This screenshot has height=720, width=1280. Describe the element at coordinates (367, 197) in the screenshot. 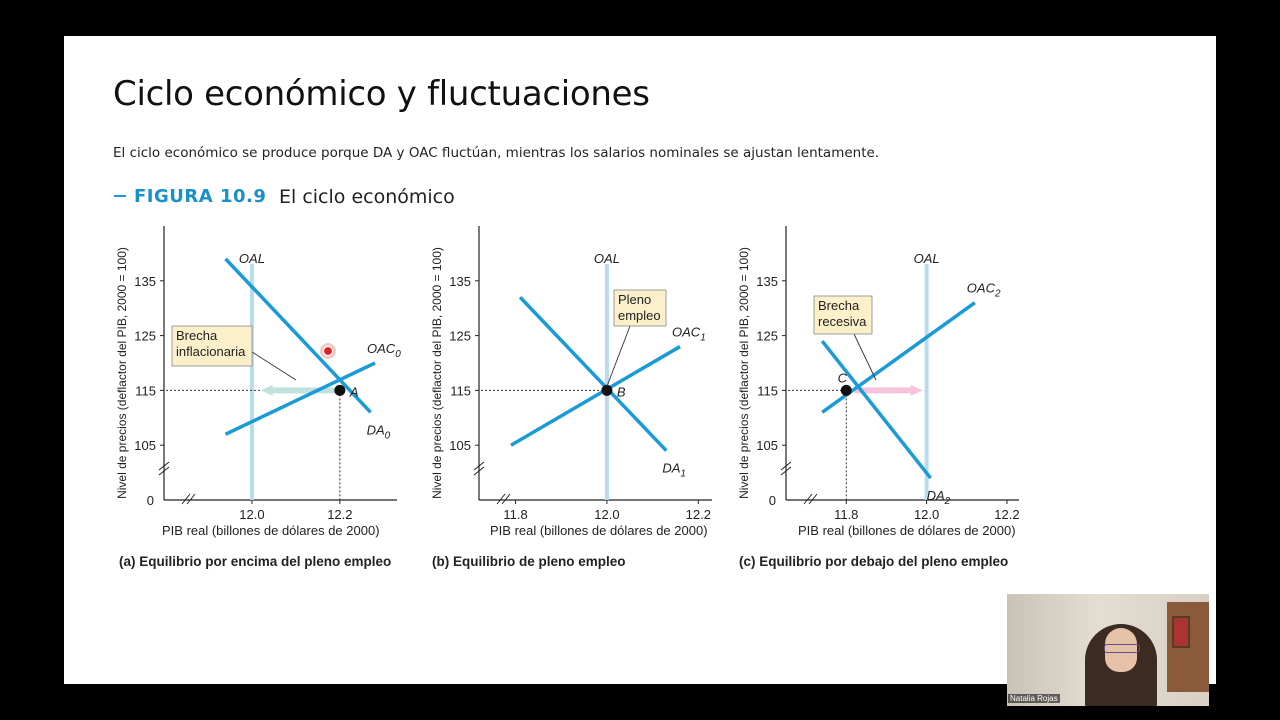

I see `figure-title: El ciclo económico` at that location.